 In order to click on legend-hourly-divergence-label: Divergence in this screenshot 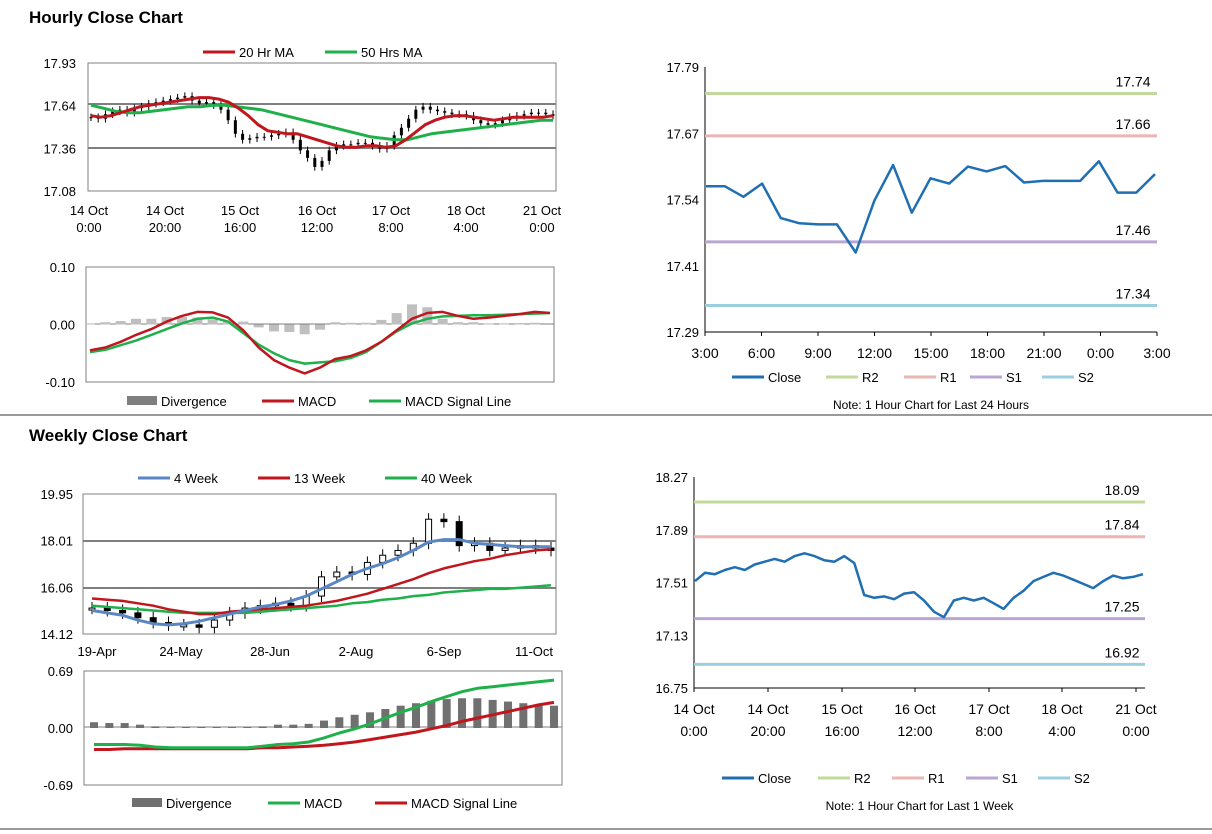, I will do `click(194, 401)`.